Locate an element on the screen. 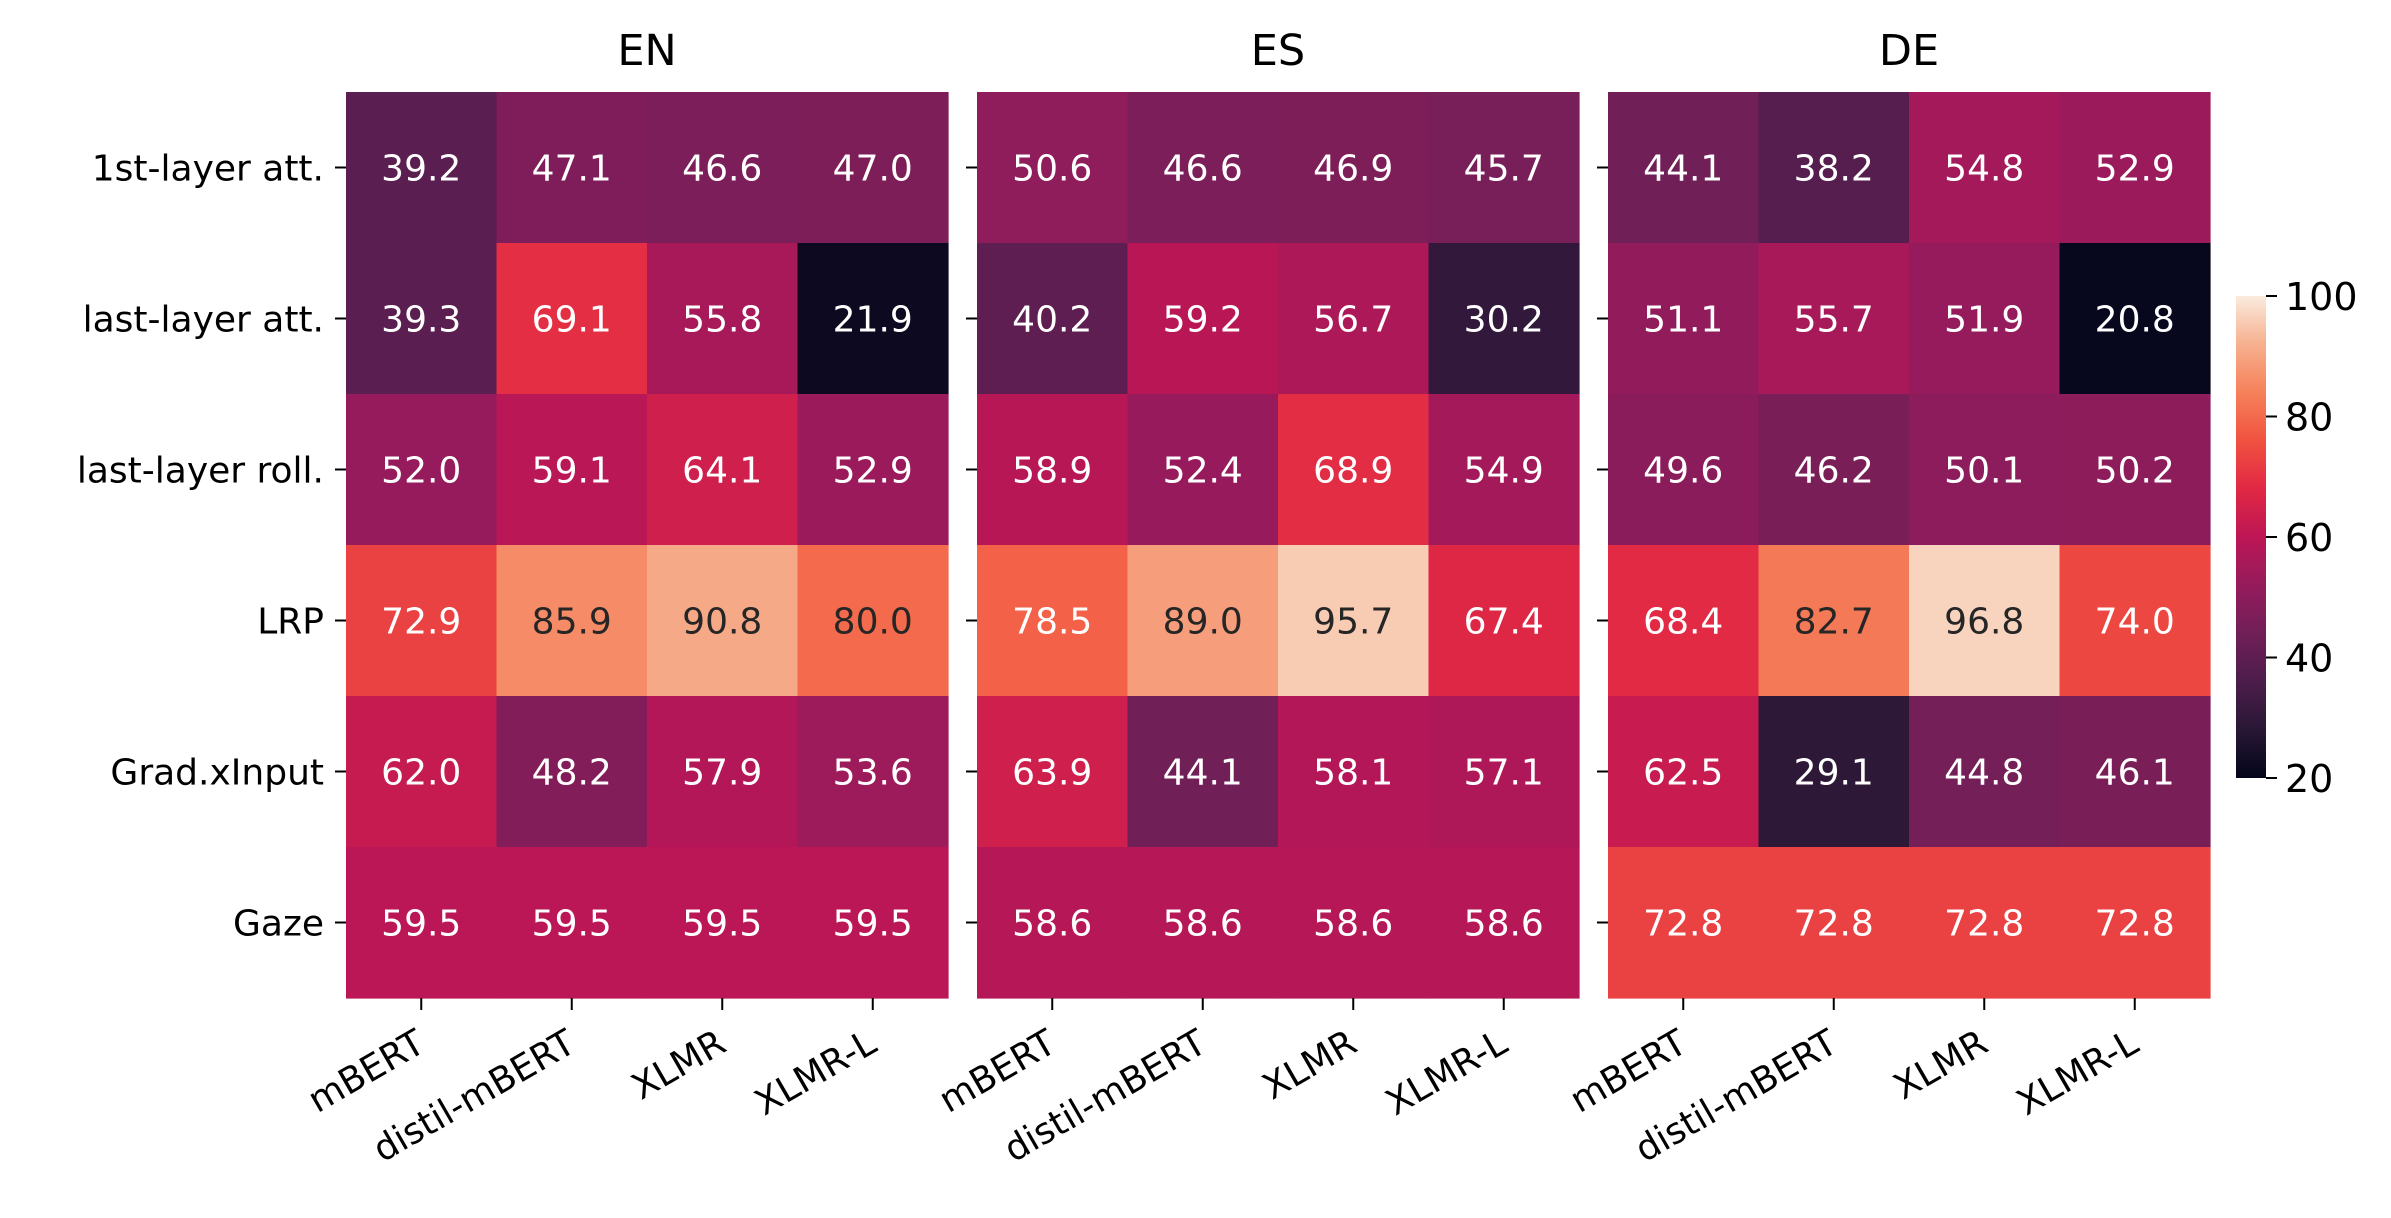 The width and height of the screenshot is (2391, 1218). panel-title: DE is located at coordinates (1909, 51).